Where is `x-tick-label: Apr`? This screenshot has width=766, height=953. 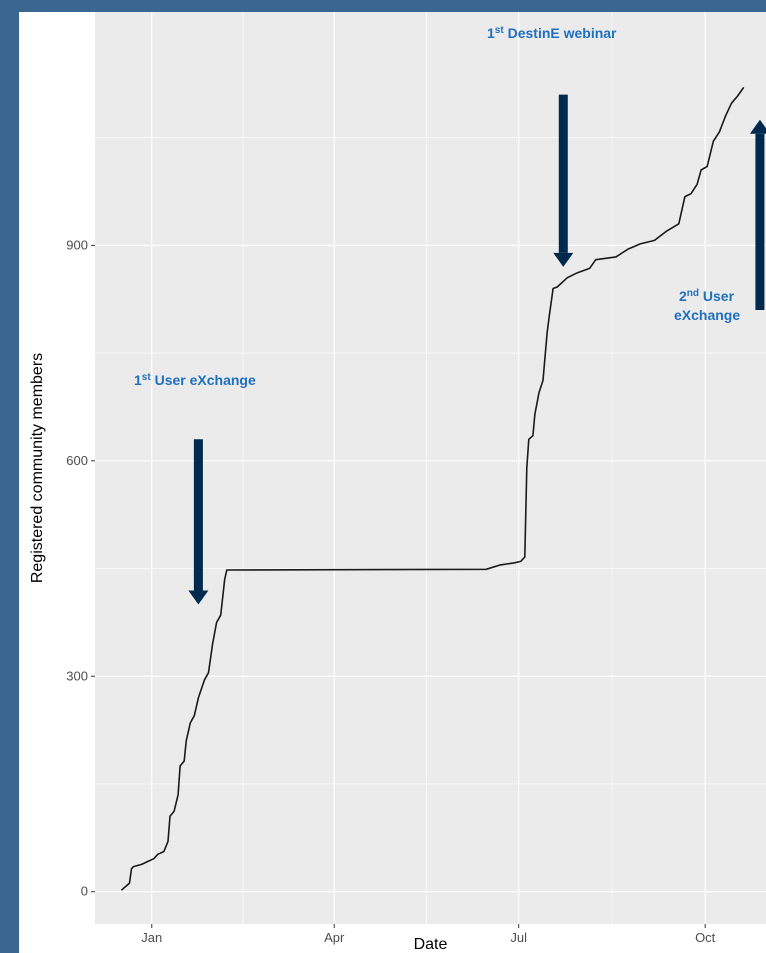 x-tick-label: Apr is located at coordinates (334, 937).